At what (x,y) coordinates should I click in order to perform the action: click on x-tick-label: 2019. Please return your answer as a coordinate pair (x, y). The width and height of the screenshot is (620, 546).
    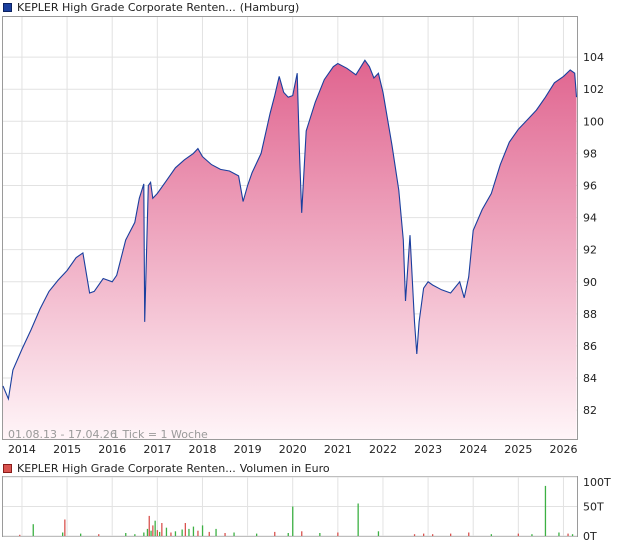
    Looking at the image, I should click on (248, 449).